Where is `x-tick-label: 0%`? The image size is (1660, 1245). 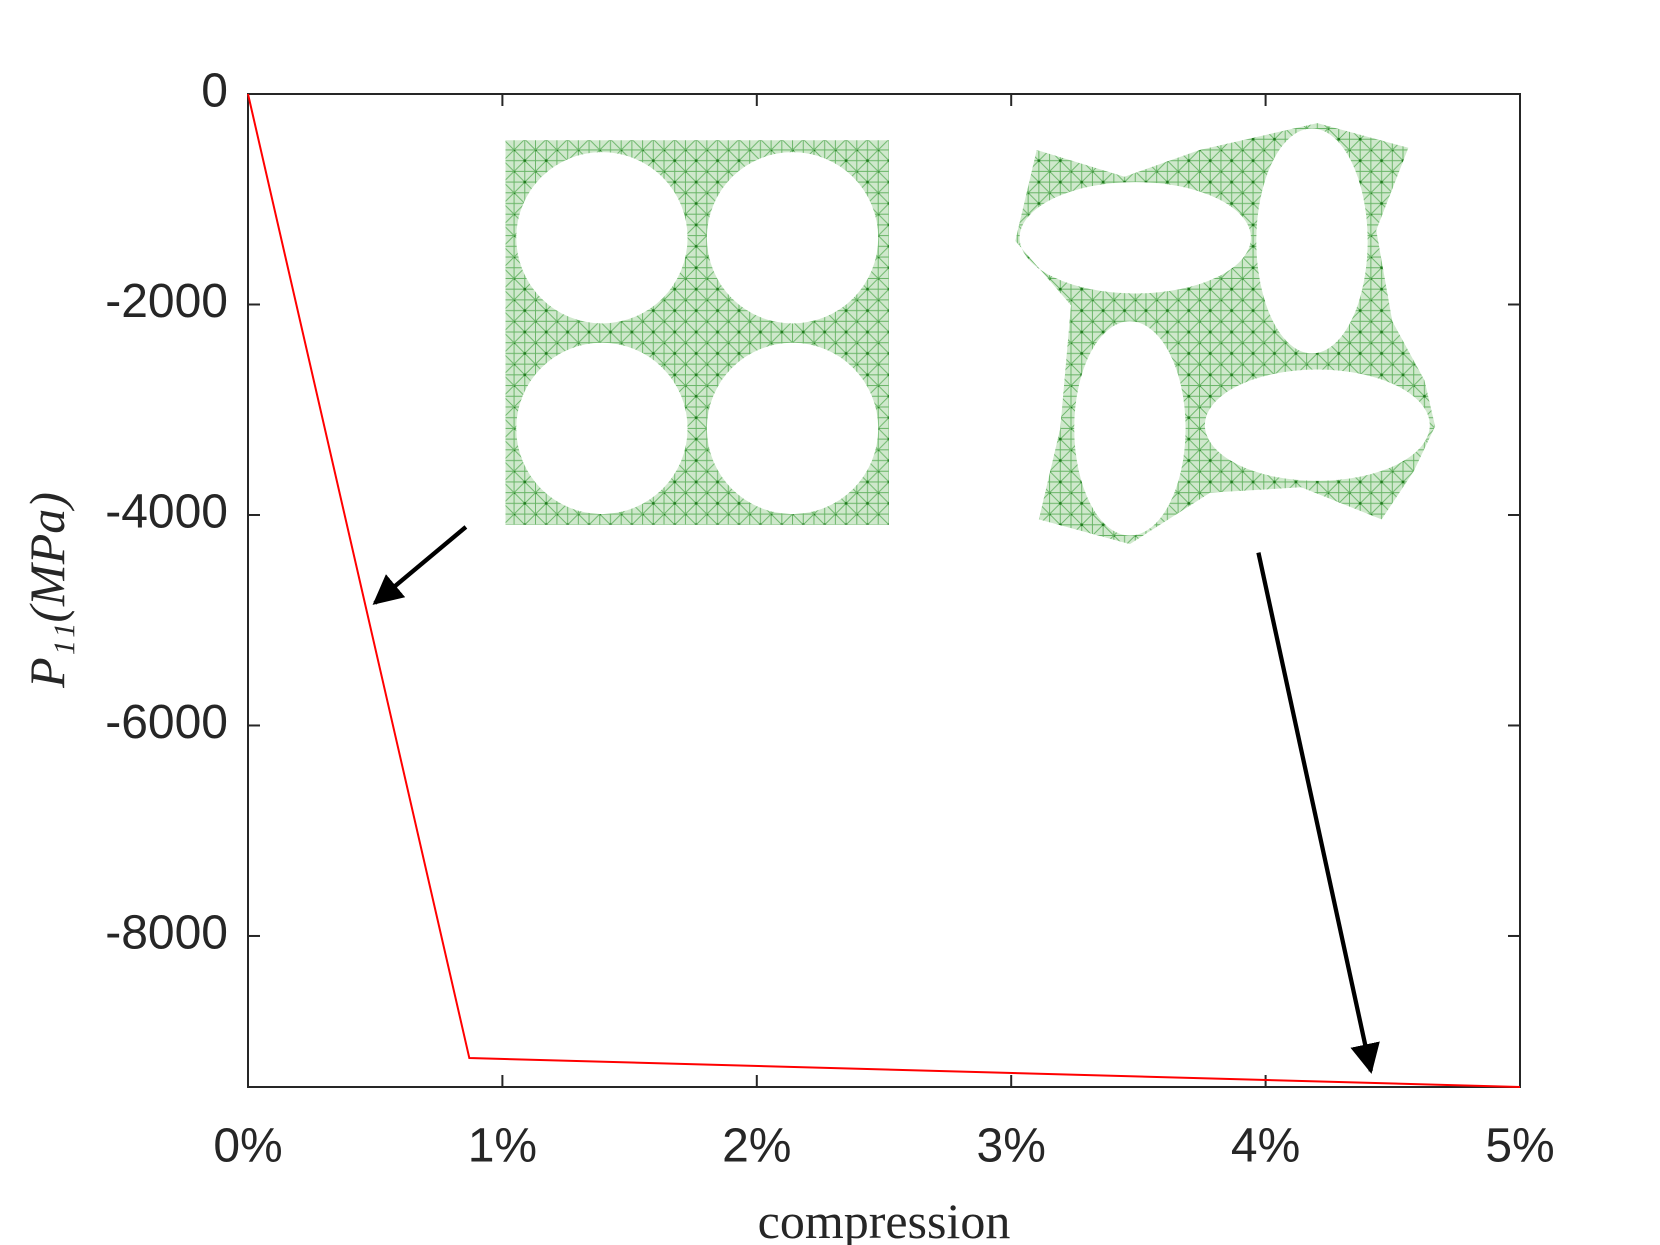 x-tick-label: 0% is located at coordinates (247, 1146).